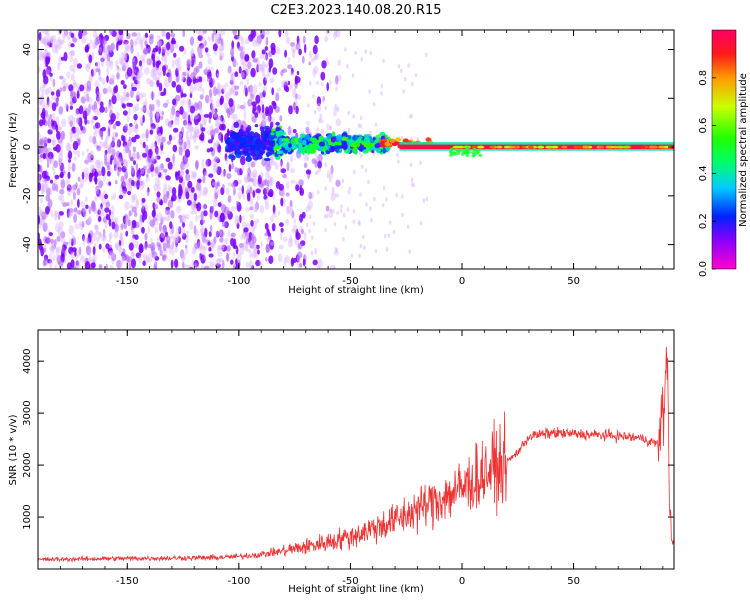 This screenshot has height=604, width=750. What do you see at coordinates (506, 147) in the screenshot?
I see `spectrogram-tone-blob` at bounding box center [506, 147].